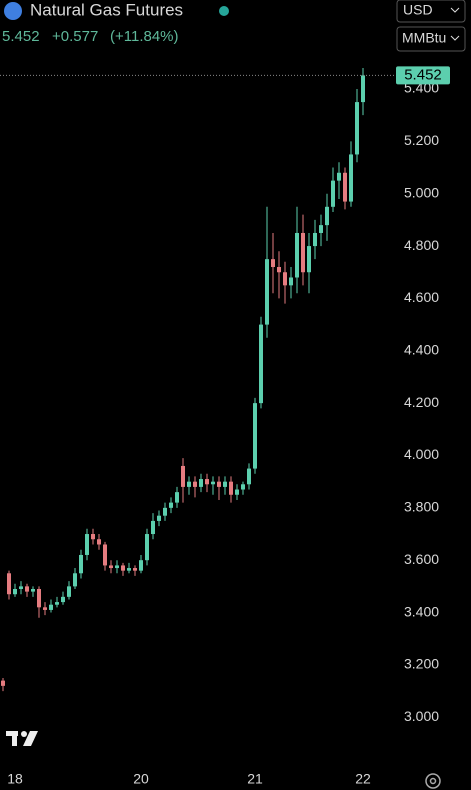 The width and height of the screenshot is (471, 790). Describe the element at coordinates (421, 297) in the screenshot. I see `y-tick-label: 4.600` at that location.